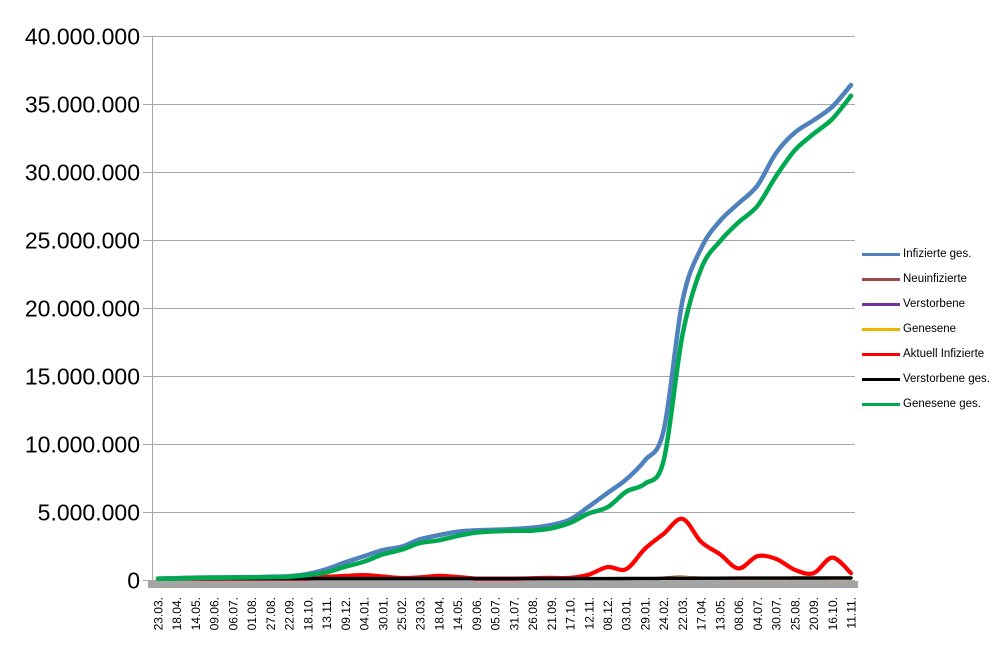  Describe the element at coordinates (402, 613) in the screenshot. I see `x-axis-tick-label: 25.02.` at that location.